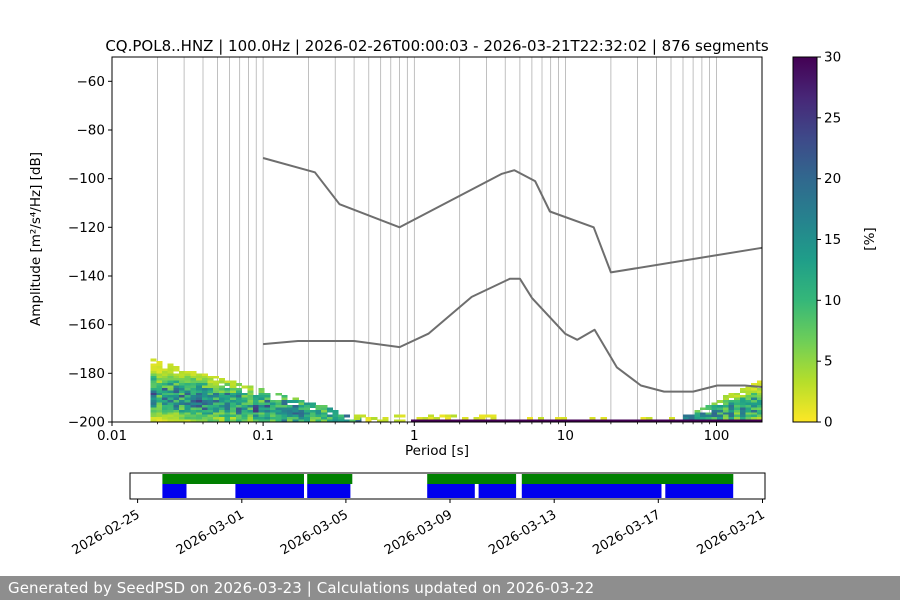  What do you see at coordinates (86, 325) in the screenshot?
I see `svg-text: −160` at bounding box center [86, 325].